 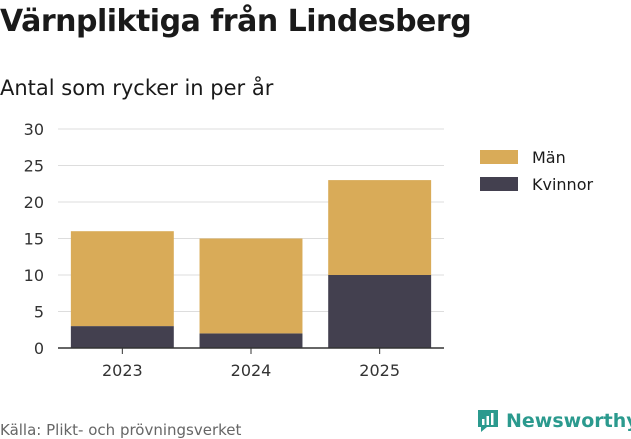 What do you see at coordinates (34, 166) in the screenshot?
I see `y-tick-label: 25` at bounding box center [34, 166].